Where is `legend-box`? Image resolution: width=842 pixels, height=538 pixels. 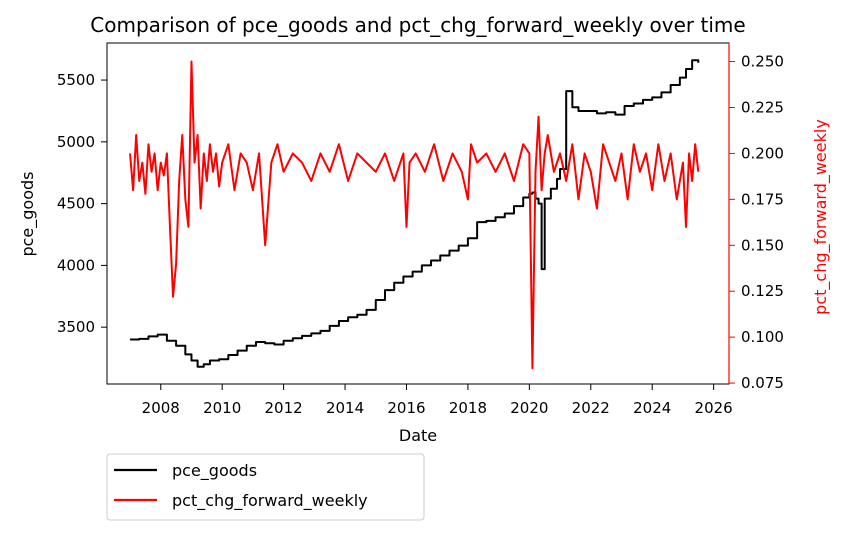 legend-box is located at coordinates (265, 487).